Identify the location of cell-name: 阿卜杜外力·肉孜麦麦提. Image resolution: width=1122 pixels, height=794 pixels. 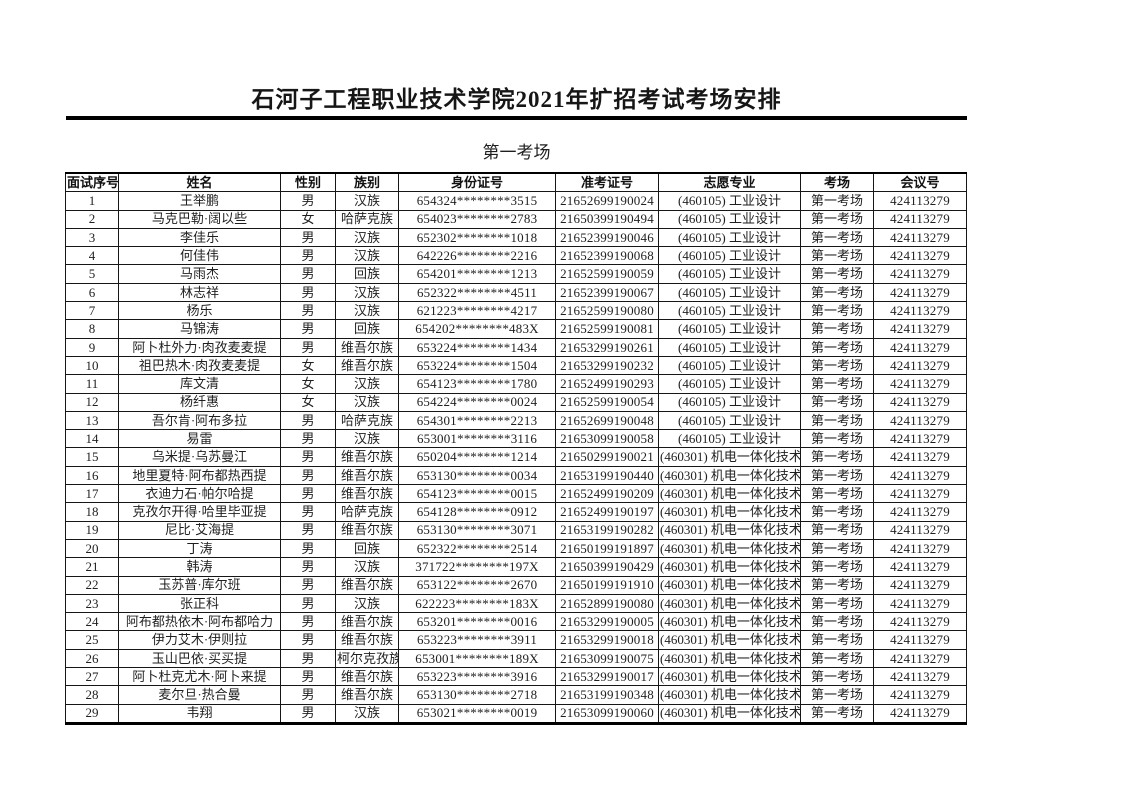
(199, 347).